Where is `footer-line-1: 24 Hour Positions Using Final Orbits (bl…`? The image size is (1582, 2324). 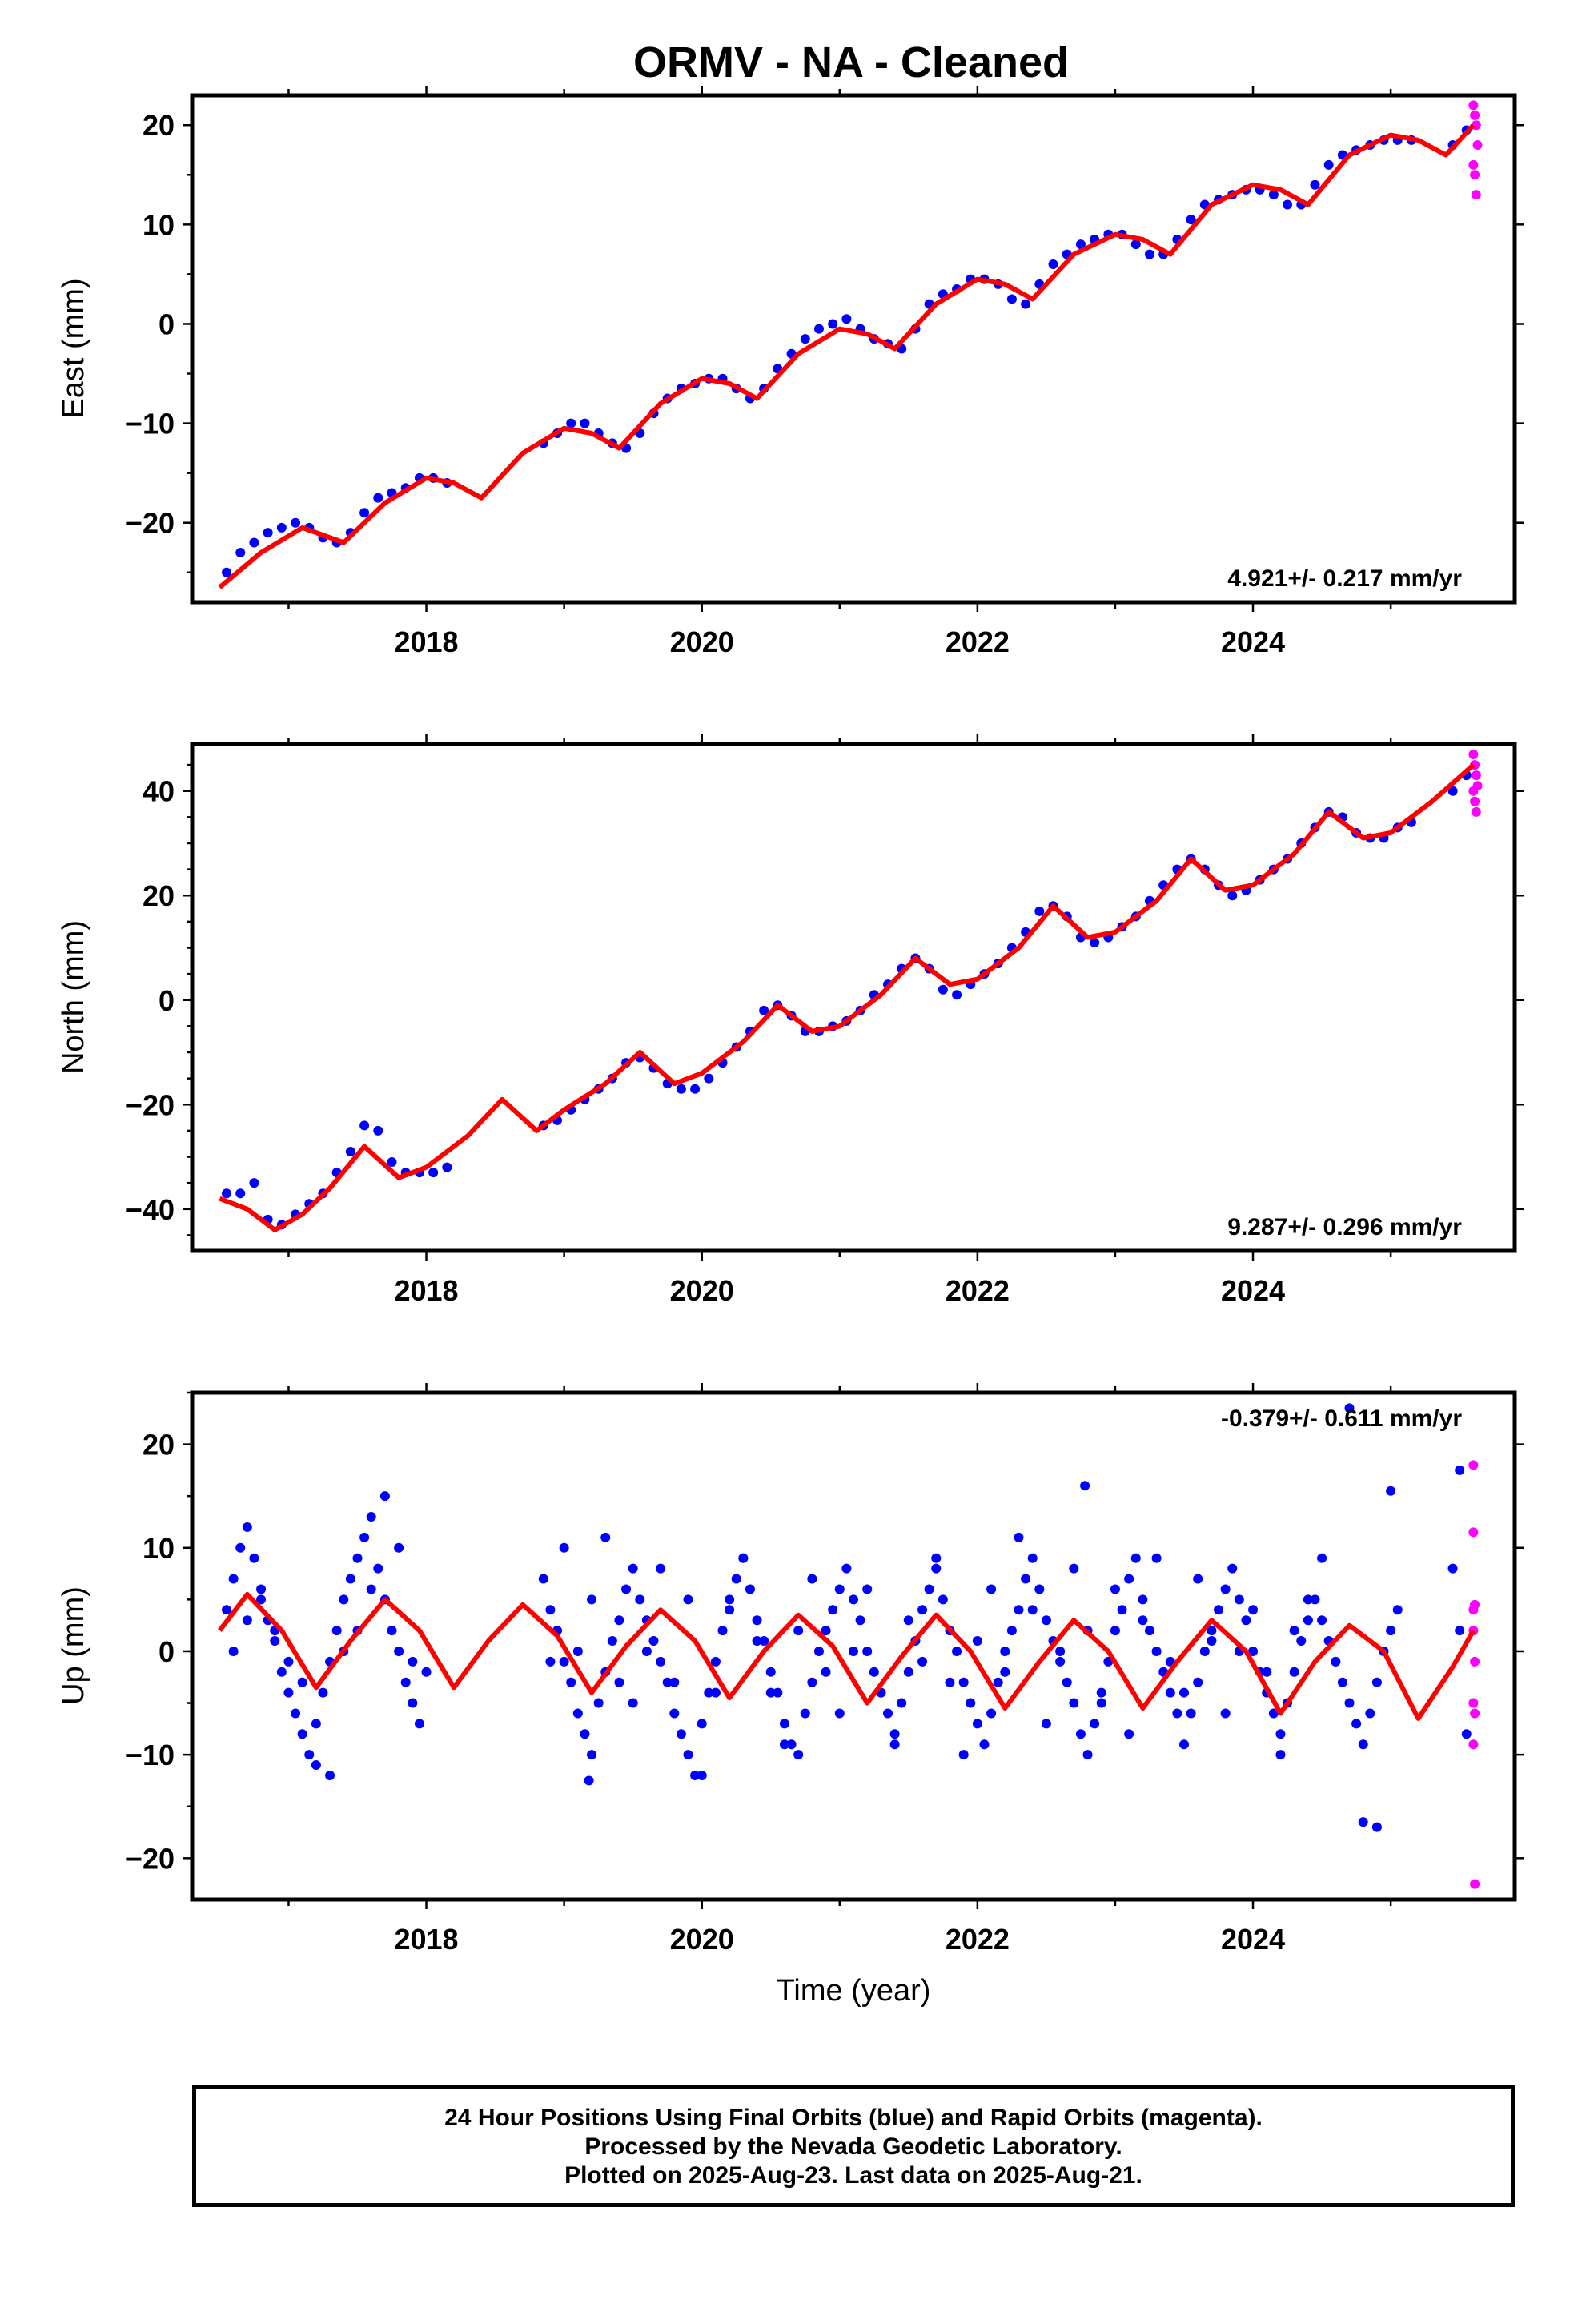 footer-line-1: 24 Hour Positions Using Final Orbits (bl… is located at coordinates (853, 2118).